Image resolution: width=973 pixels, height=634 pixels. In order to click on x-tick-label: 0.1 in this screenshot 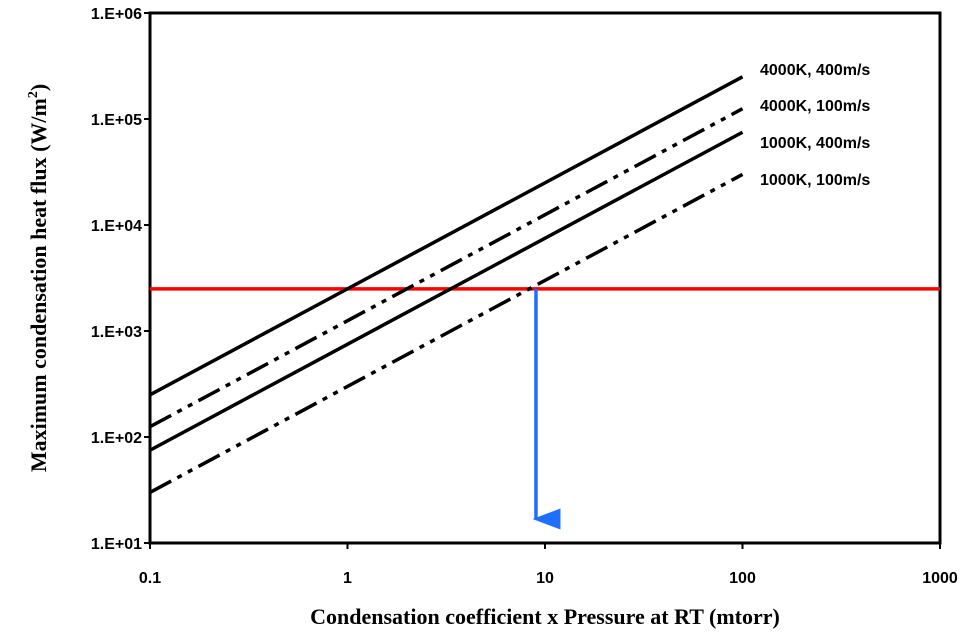, I will do `click(150, 578)`.